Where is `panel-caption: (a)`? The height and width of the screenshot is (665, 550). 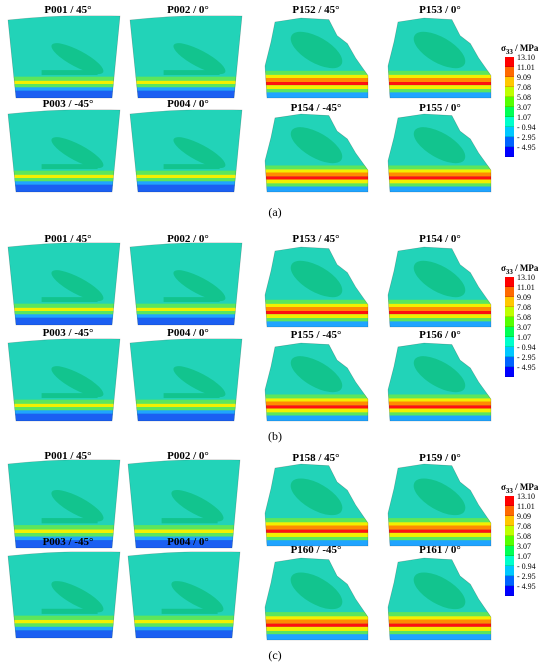
panel-caption: (a) is located at coordinates (275, 212).